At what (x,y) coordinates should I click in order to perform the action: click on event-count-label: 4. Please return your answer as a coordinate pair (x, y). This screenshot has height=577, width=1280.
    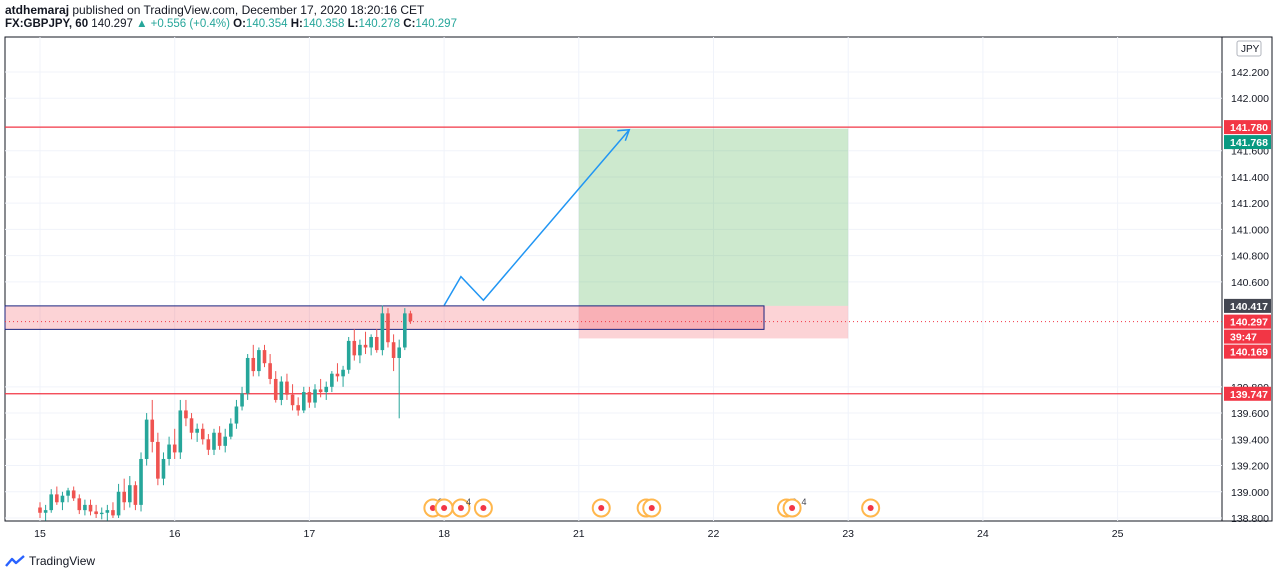
    Looking at the image, I should click on (803, 502).